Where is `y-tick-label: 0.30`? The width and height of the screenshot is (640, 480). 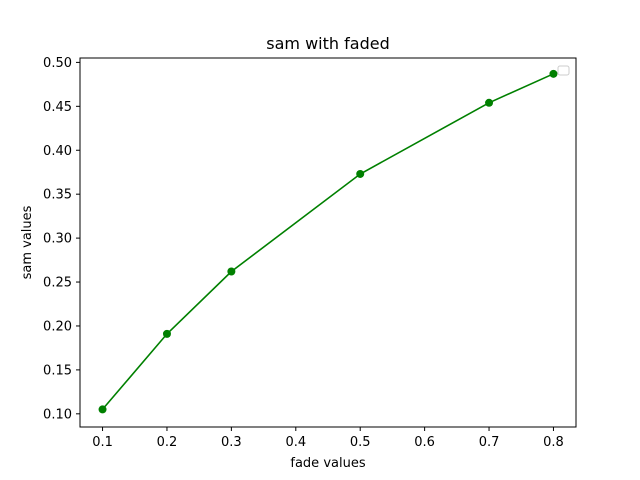 y-tick-label: 0.30 is located at coordinates (57, 239).